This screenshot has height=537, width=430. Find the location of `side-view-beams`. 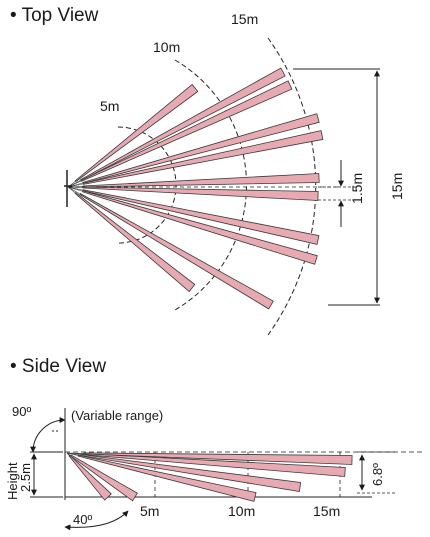

side-view-beams is located at coordinates (209, 477).